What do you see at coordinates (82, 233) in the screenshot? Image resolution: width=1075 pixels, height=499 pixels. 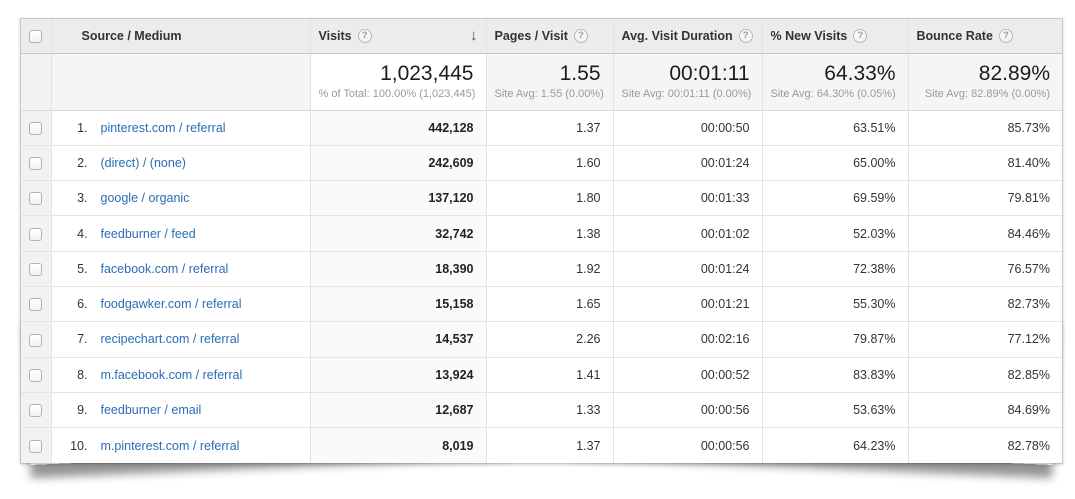 I see `row-rank: 4.` at bounding box center [82, 233].